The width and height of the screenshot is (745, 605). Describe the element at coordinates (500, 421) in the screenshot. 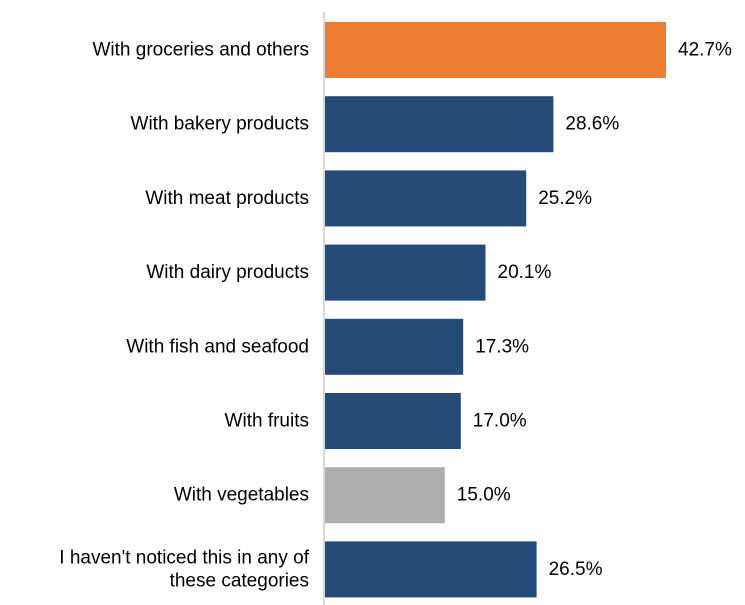

I see `value-label-5: 17.0%` at that location.